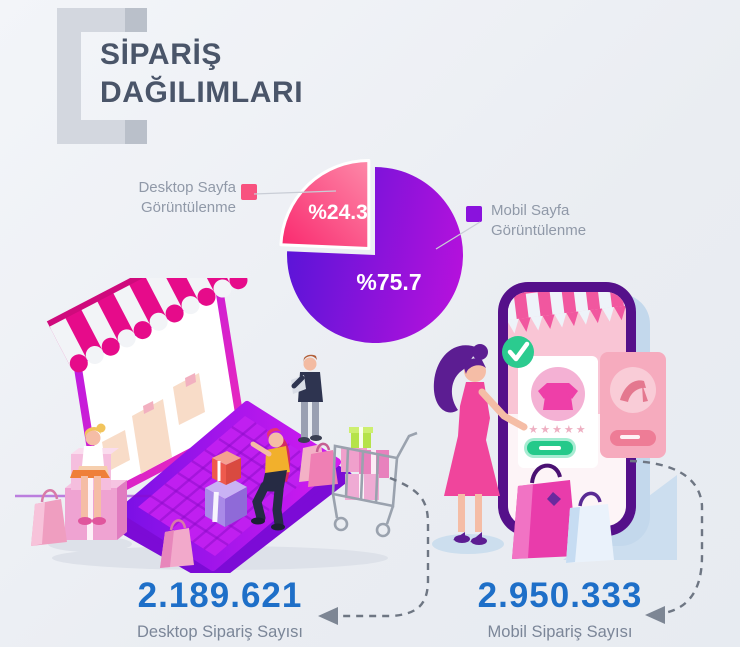 The width and height of the screenshot is (740, 647). Describe the element at coordinates (558, 396) in the screenshot. I see `tshirt-icon` at that location.